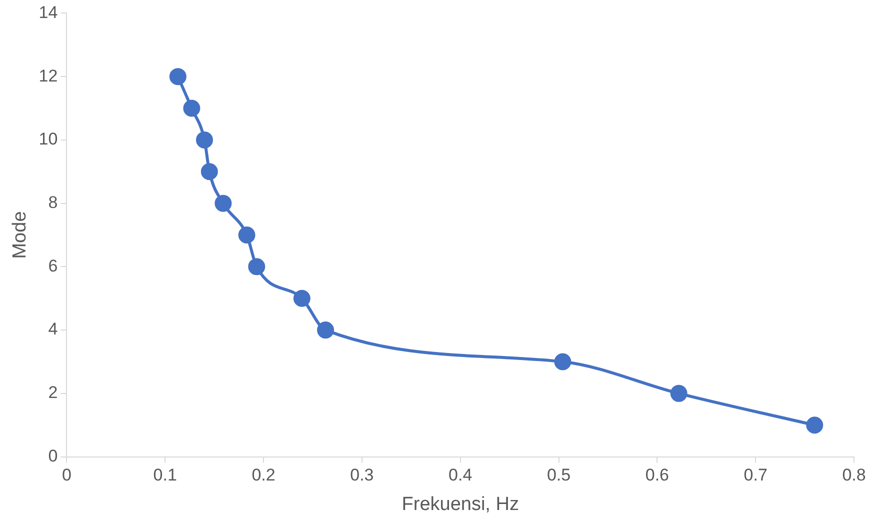 This screenshot has width=874, height=525. I want to click on y-tick-label: 14, so click(48, 12).